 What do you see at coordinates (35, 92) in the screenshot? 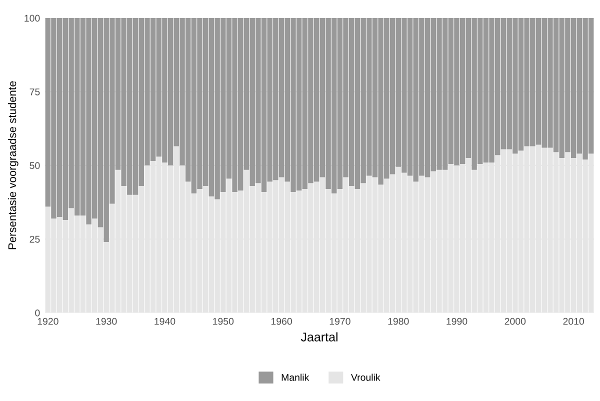
I see `y-tick-label: 75` at bounding box center [35, 92].